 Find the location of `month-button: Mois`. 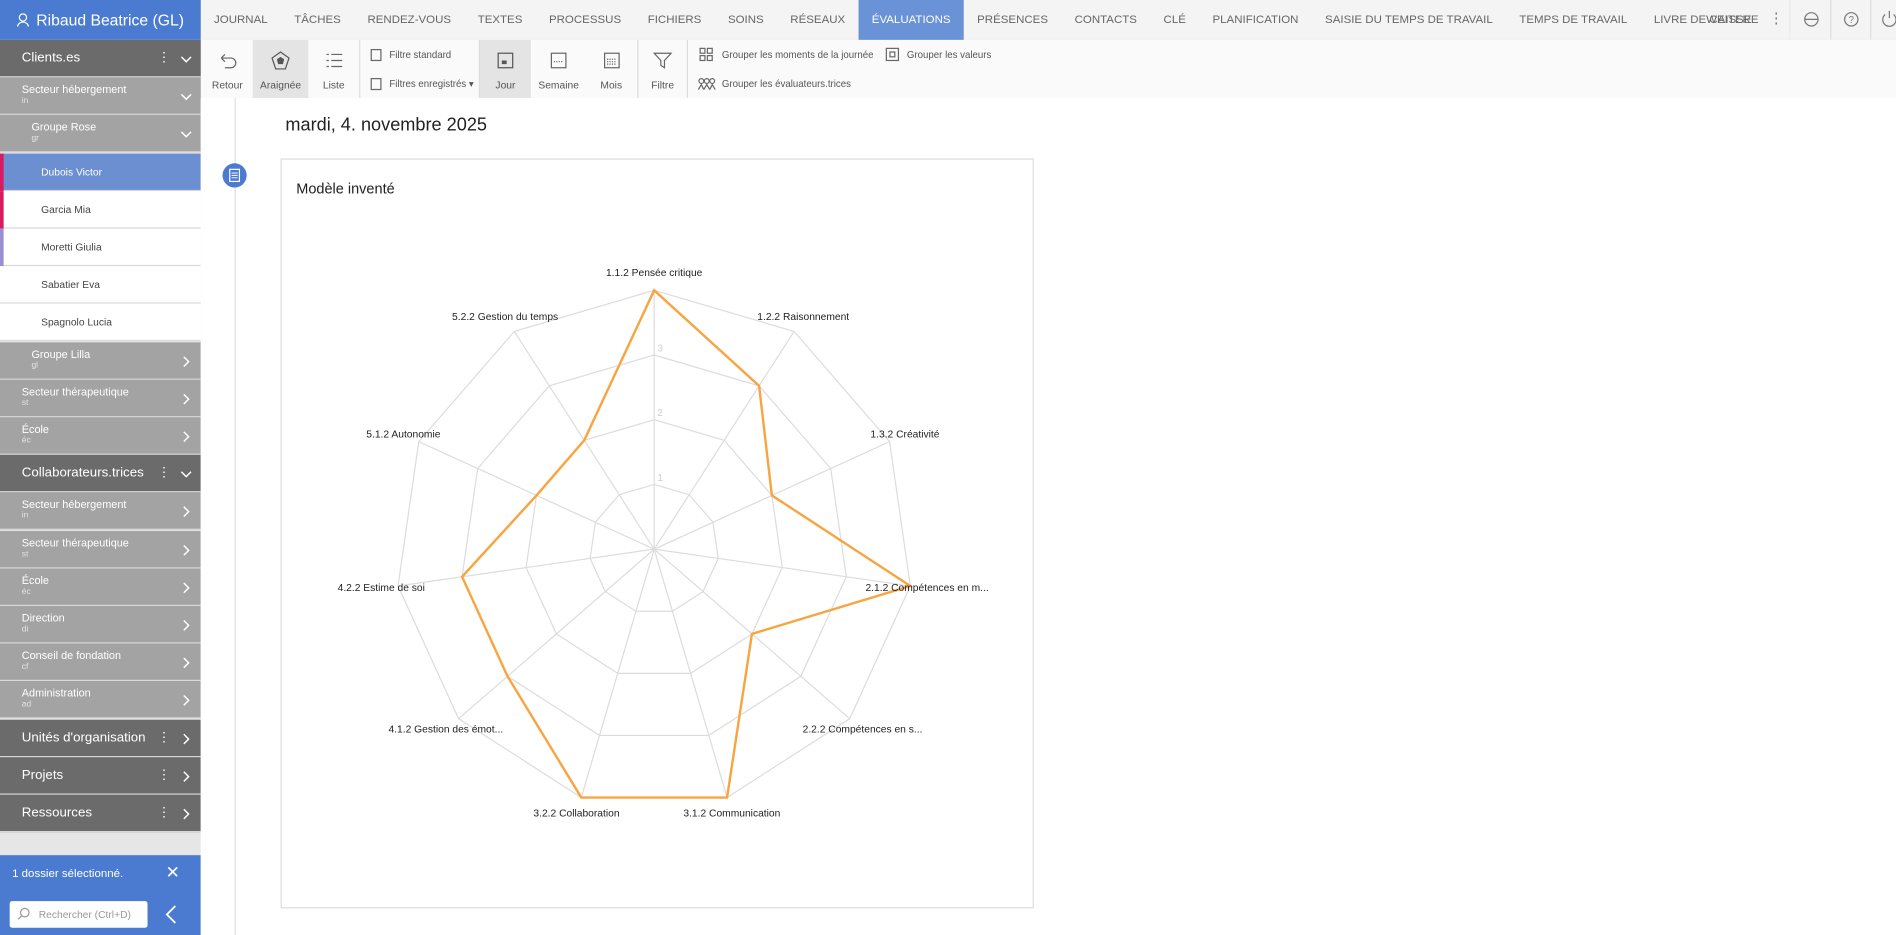

month-button: Mois is located at coordinates (611, 69).